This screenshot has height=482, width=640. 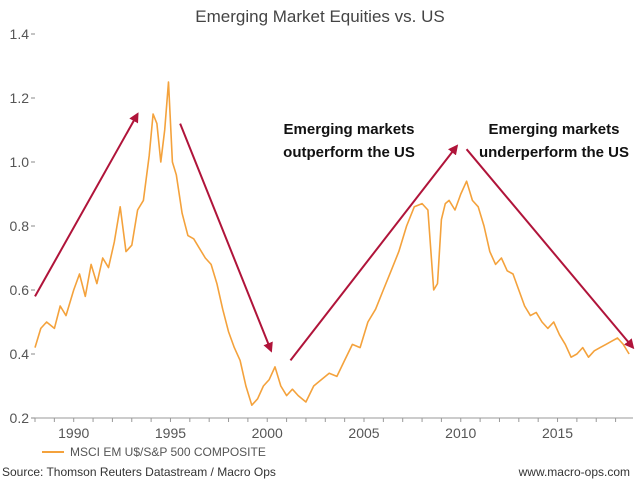 I want to click on x-tick-label: 2015, so click(x=557, y=433).